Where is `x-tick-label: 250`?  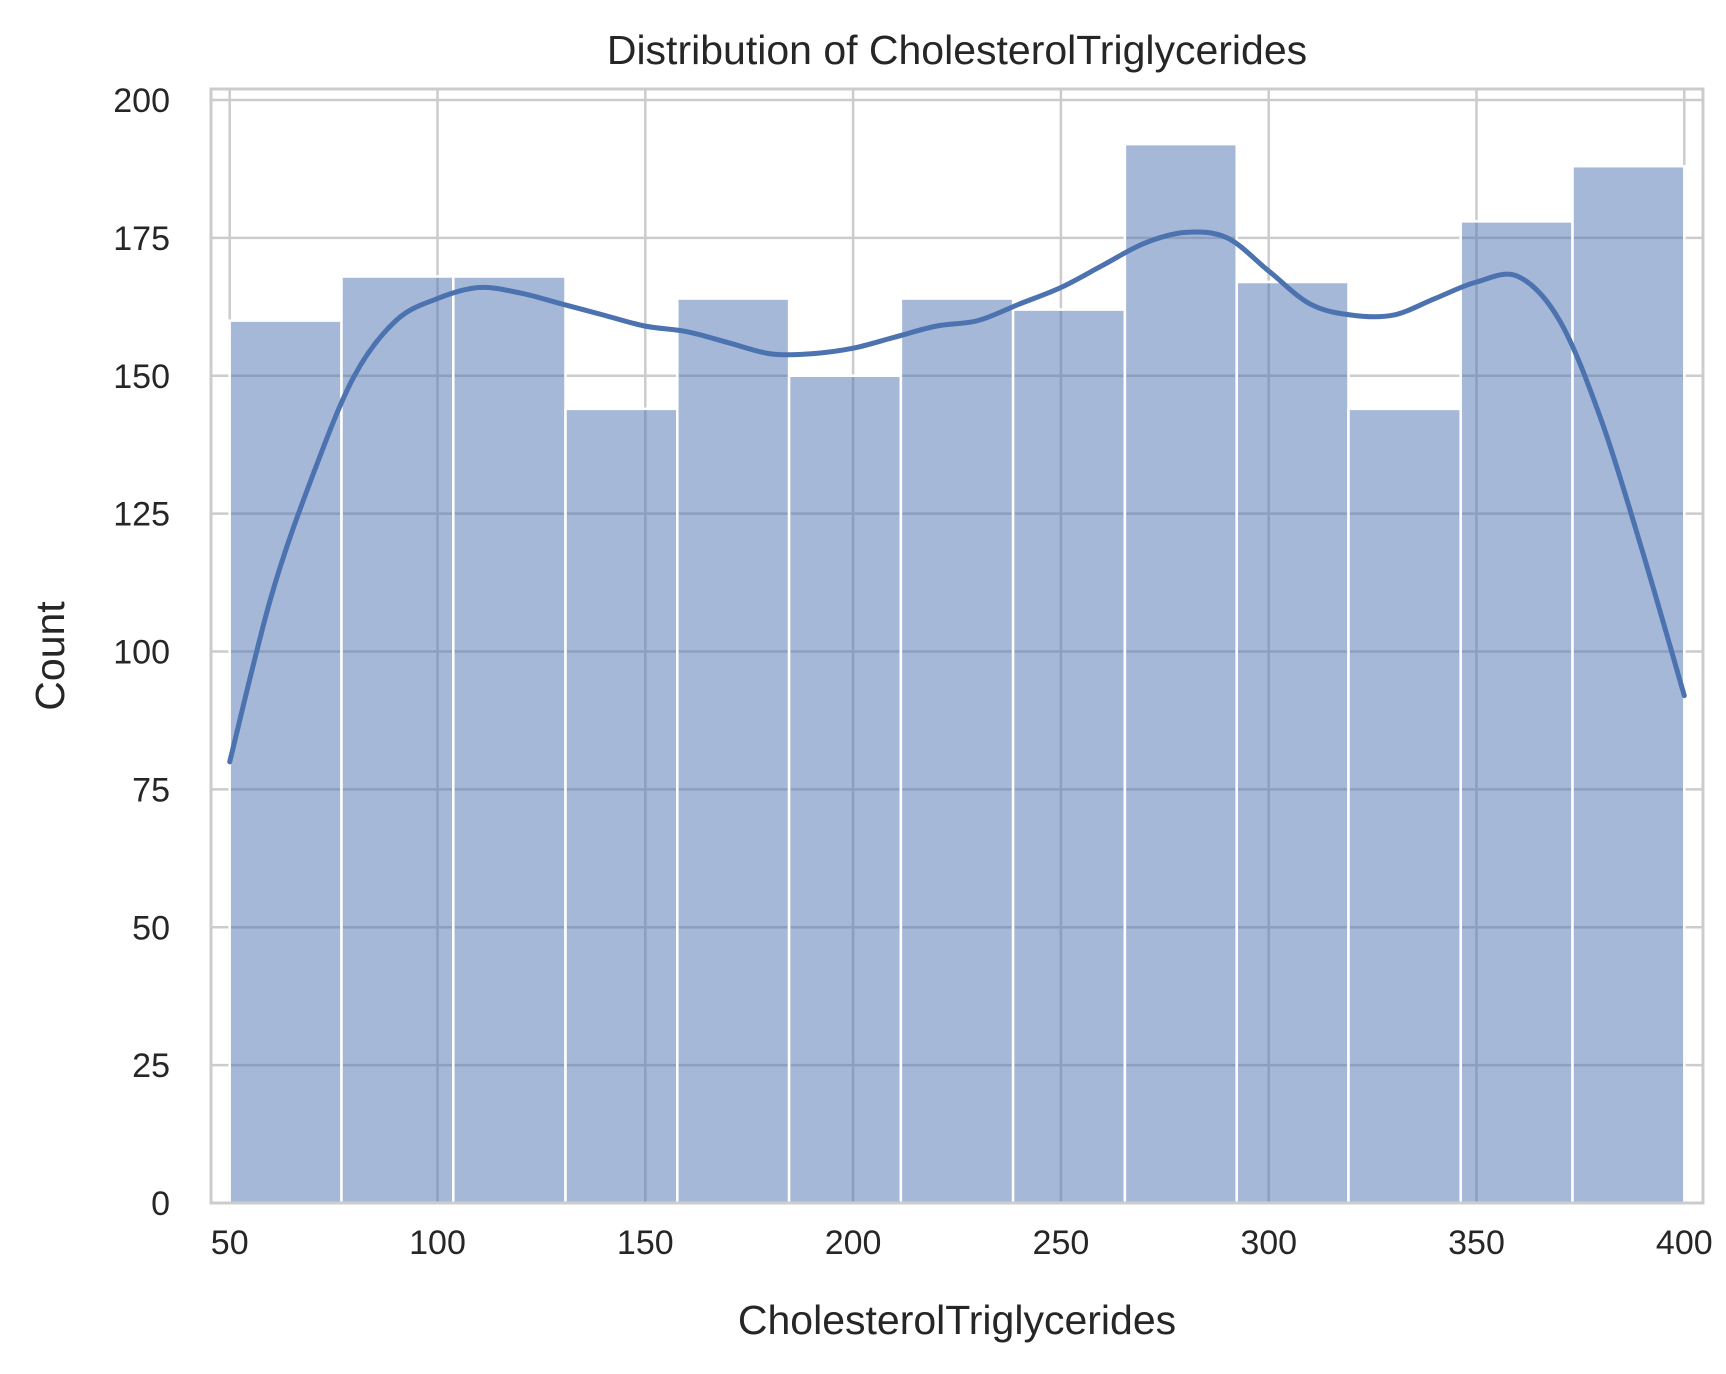
x-tick-label: 250 is located at coordinates (1061, 1243).